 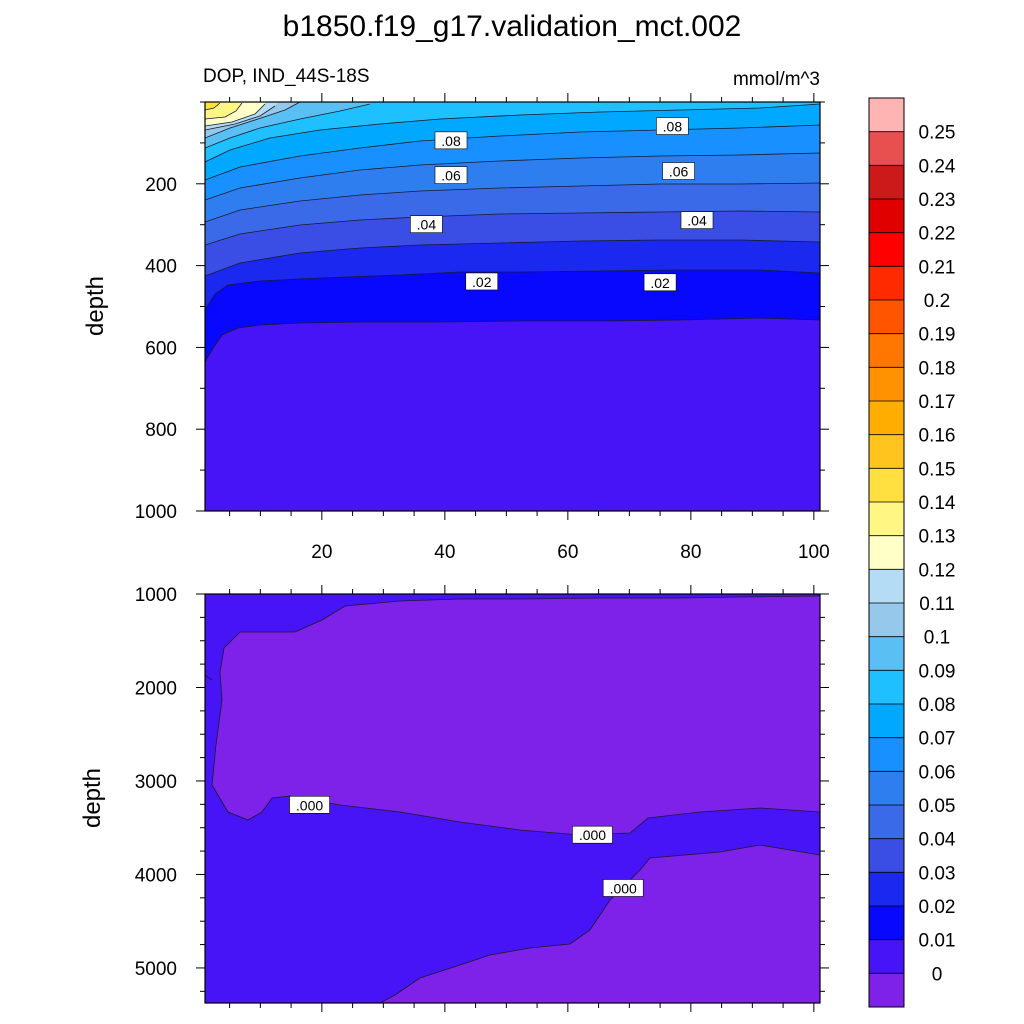 What do you see at coordinates (95, 306) in the screenshot?
I see `upper-y-axis-label: depth` at bounding box center [95, 306].